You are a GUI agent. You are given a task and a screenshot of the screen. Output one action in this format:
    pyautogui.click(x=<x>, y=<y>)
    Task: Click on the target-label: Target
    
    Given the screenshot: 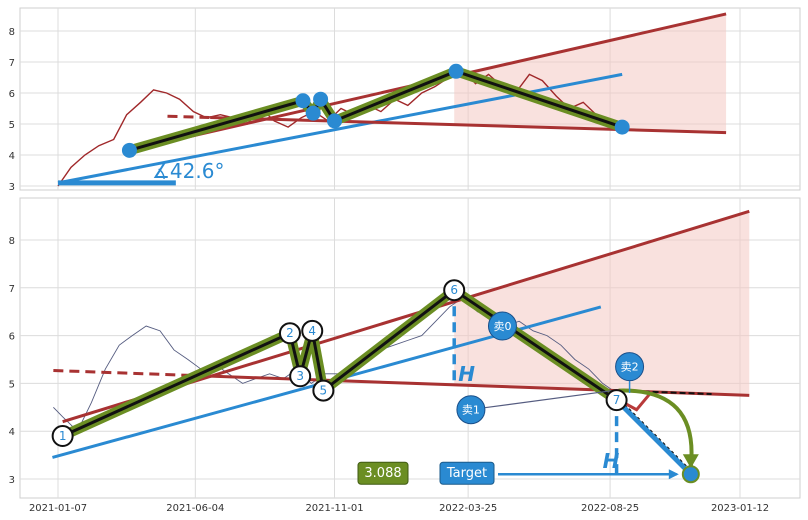 What is the action you would take?
    pyautogui.click(x=466, y=473)
    